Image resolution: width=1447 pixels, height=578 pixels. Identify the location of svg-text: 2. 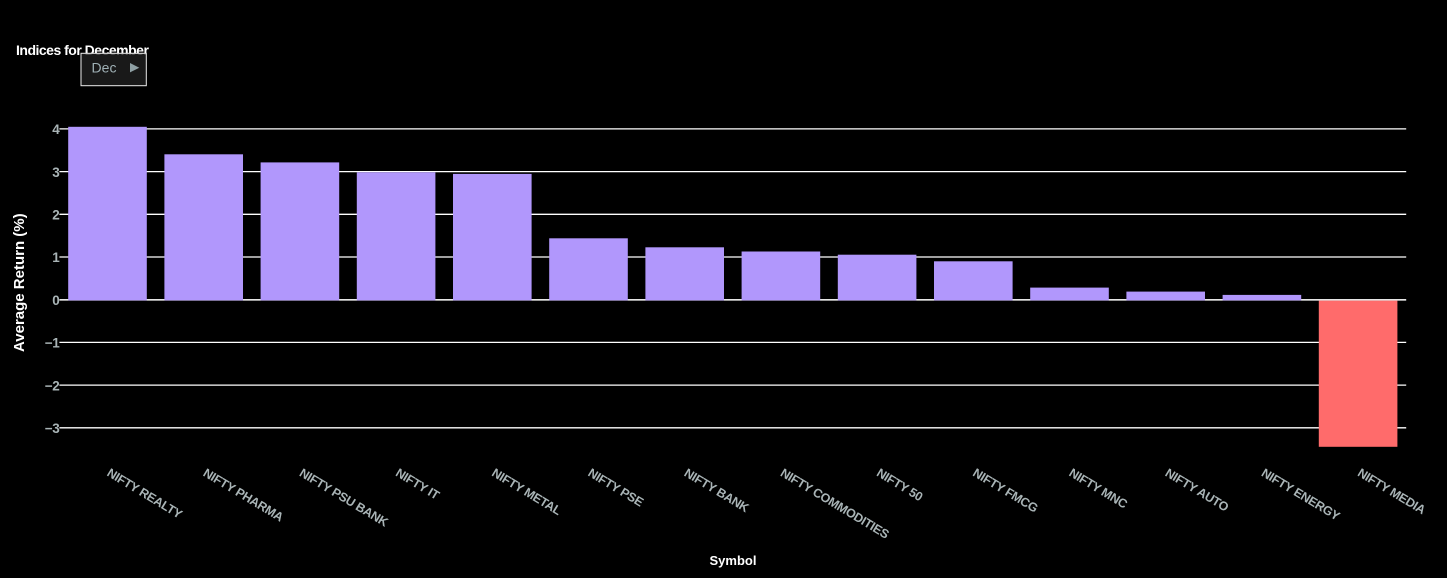
(55, 215).